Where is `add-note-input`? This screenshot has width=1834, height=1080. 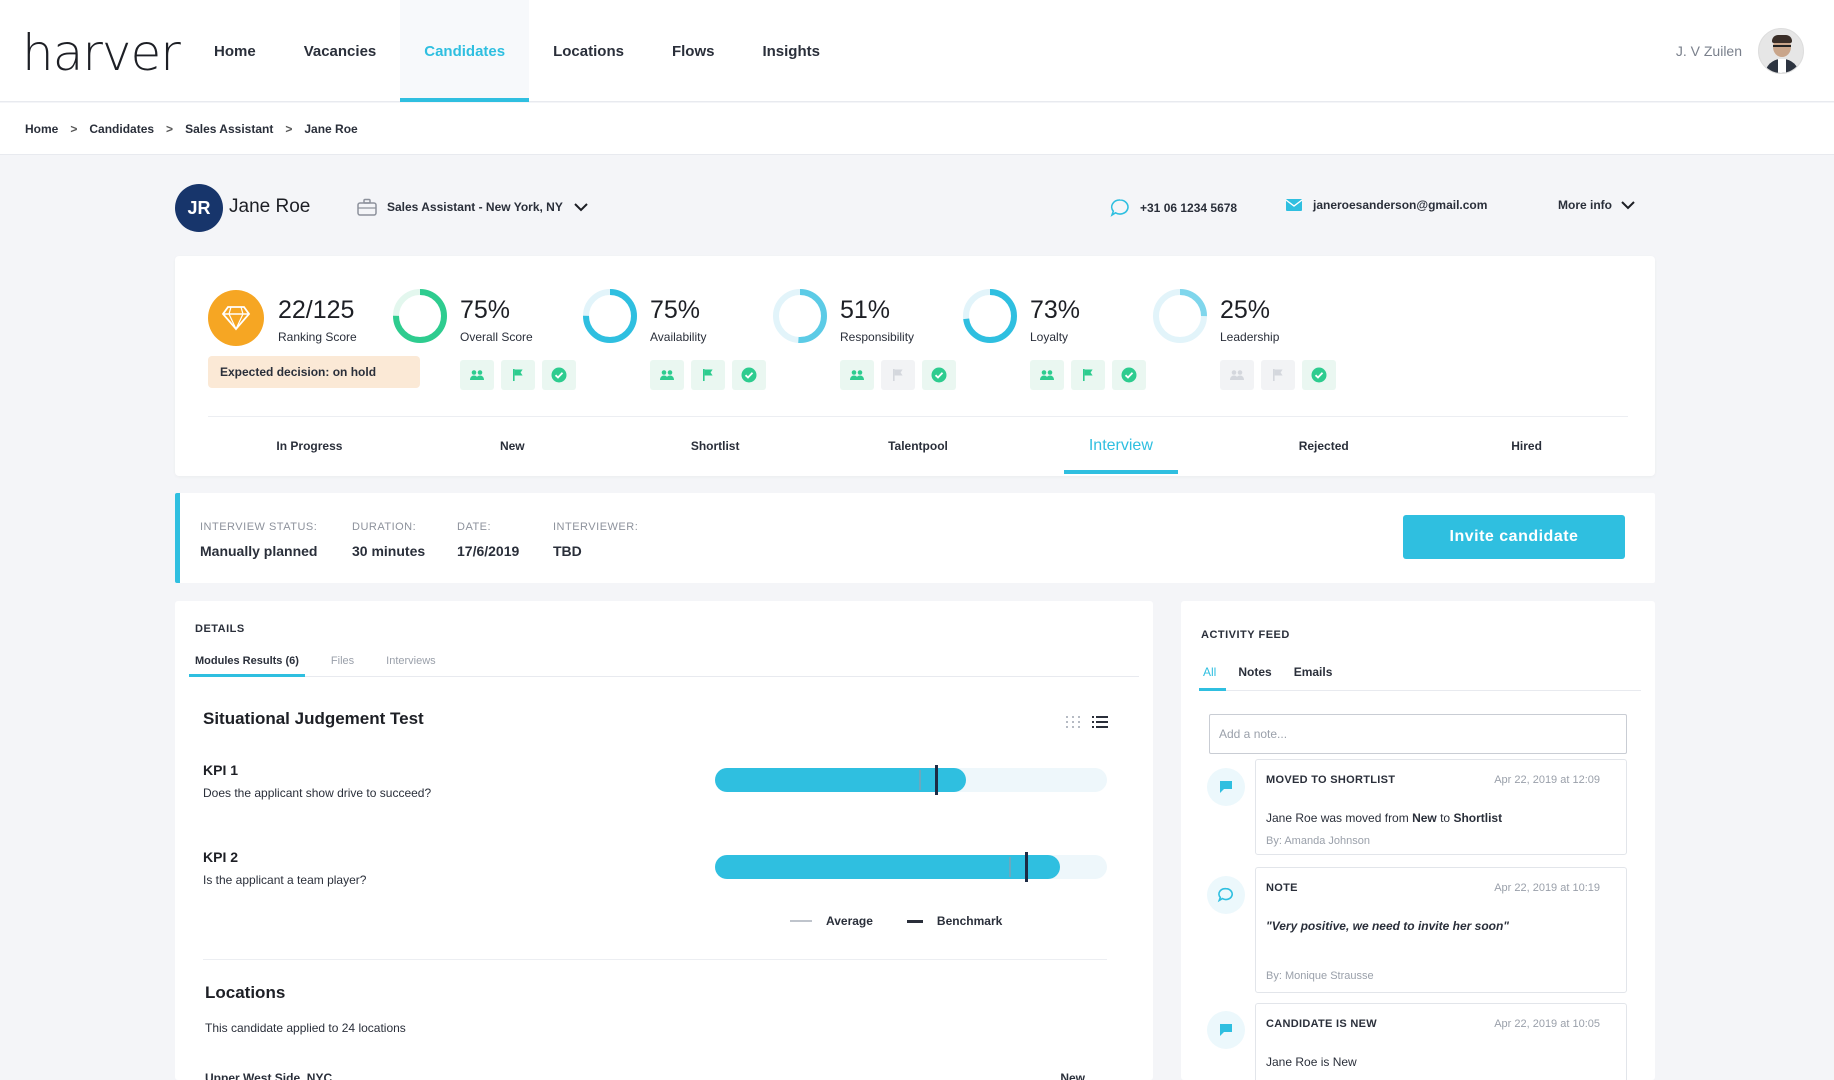
add-note-input is located at coordinates (1418, 734).